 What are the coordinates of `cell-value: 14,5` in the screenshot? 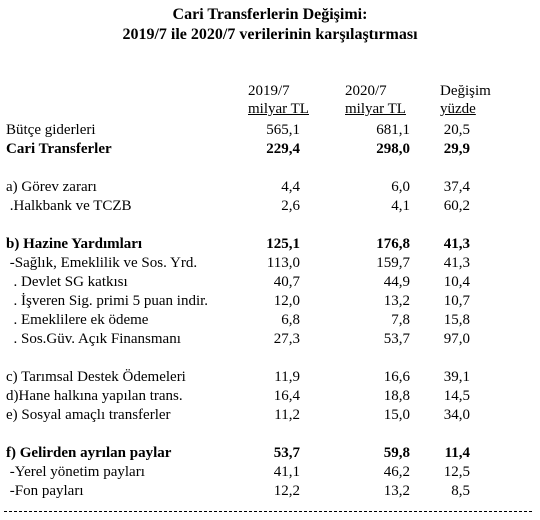 It's located at (456, 396).